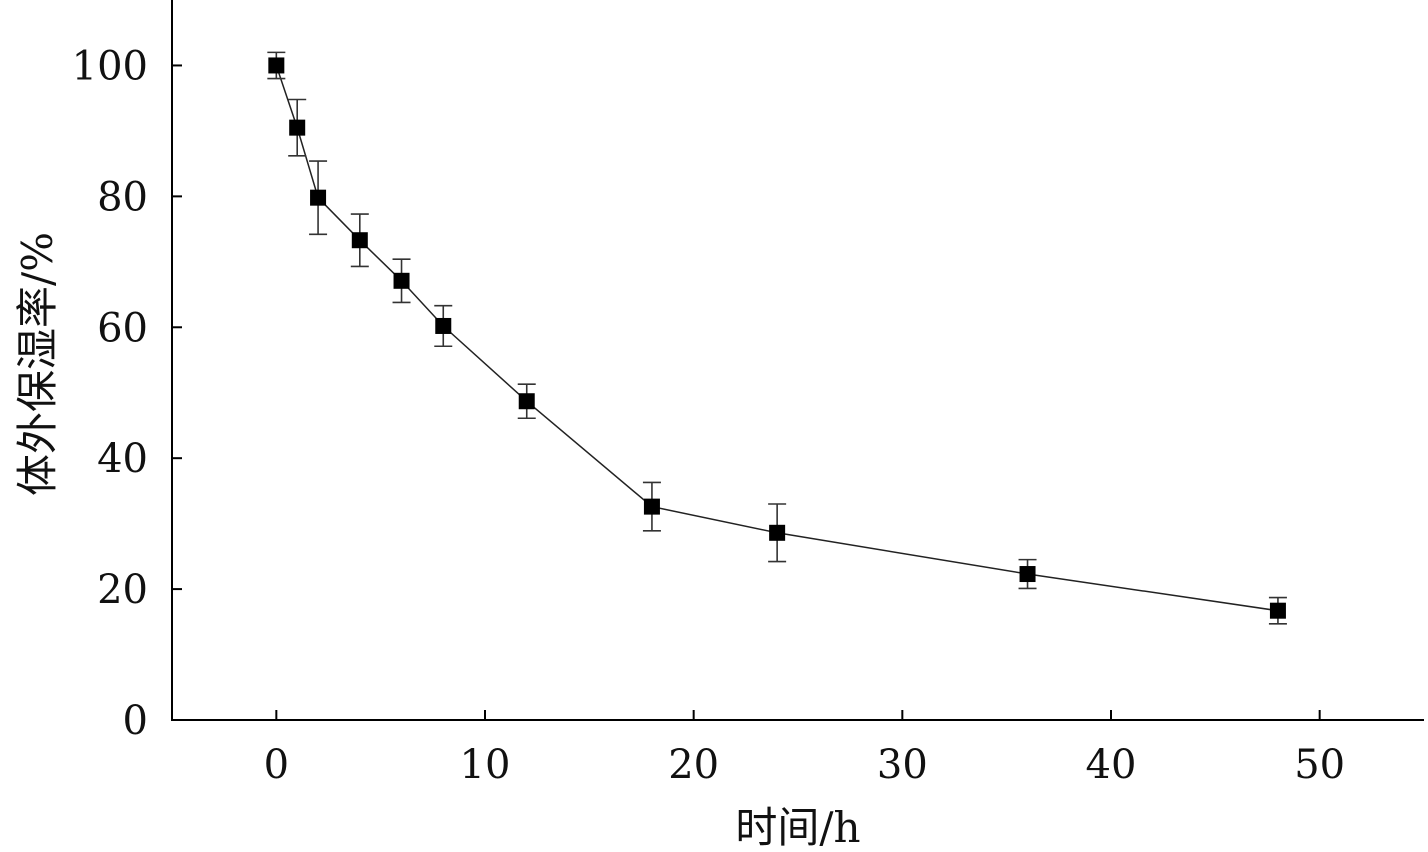  What do you see at coordinates (485, 765) in the screenshot?
I see `x-tick-label: 10` at bounding box center [485, 765].